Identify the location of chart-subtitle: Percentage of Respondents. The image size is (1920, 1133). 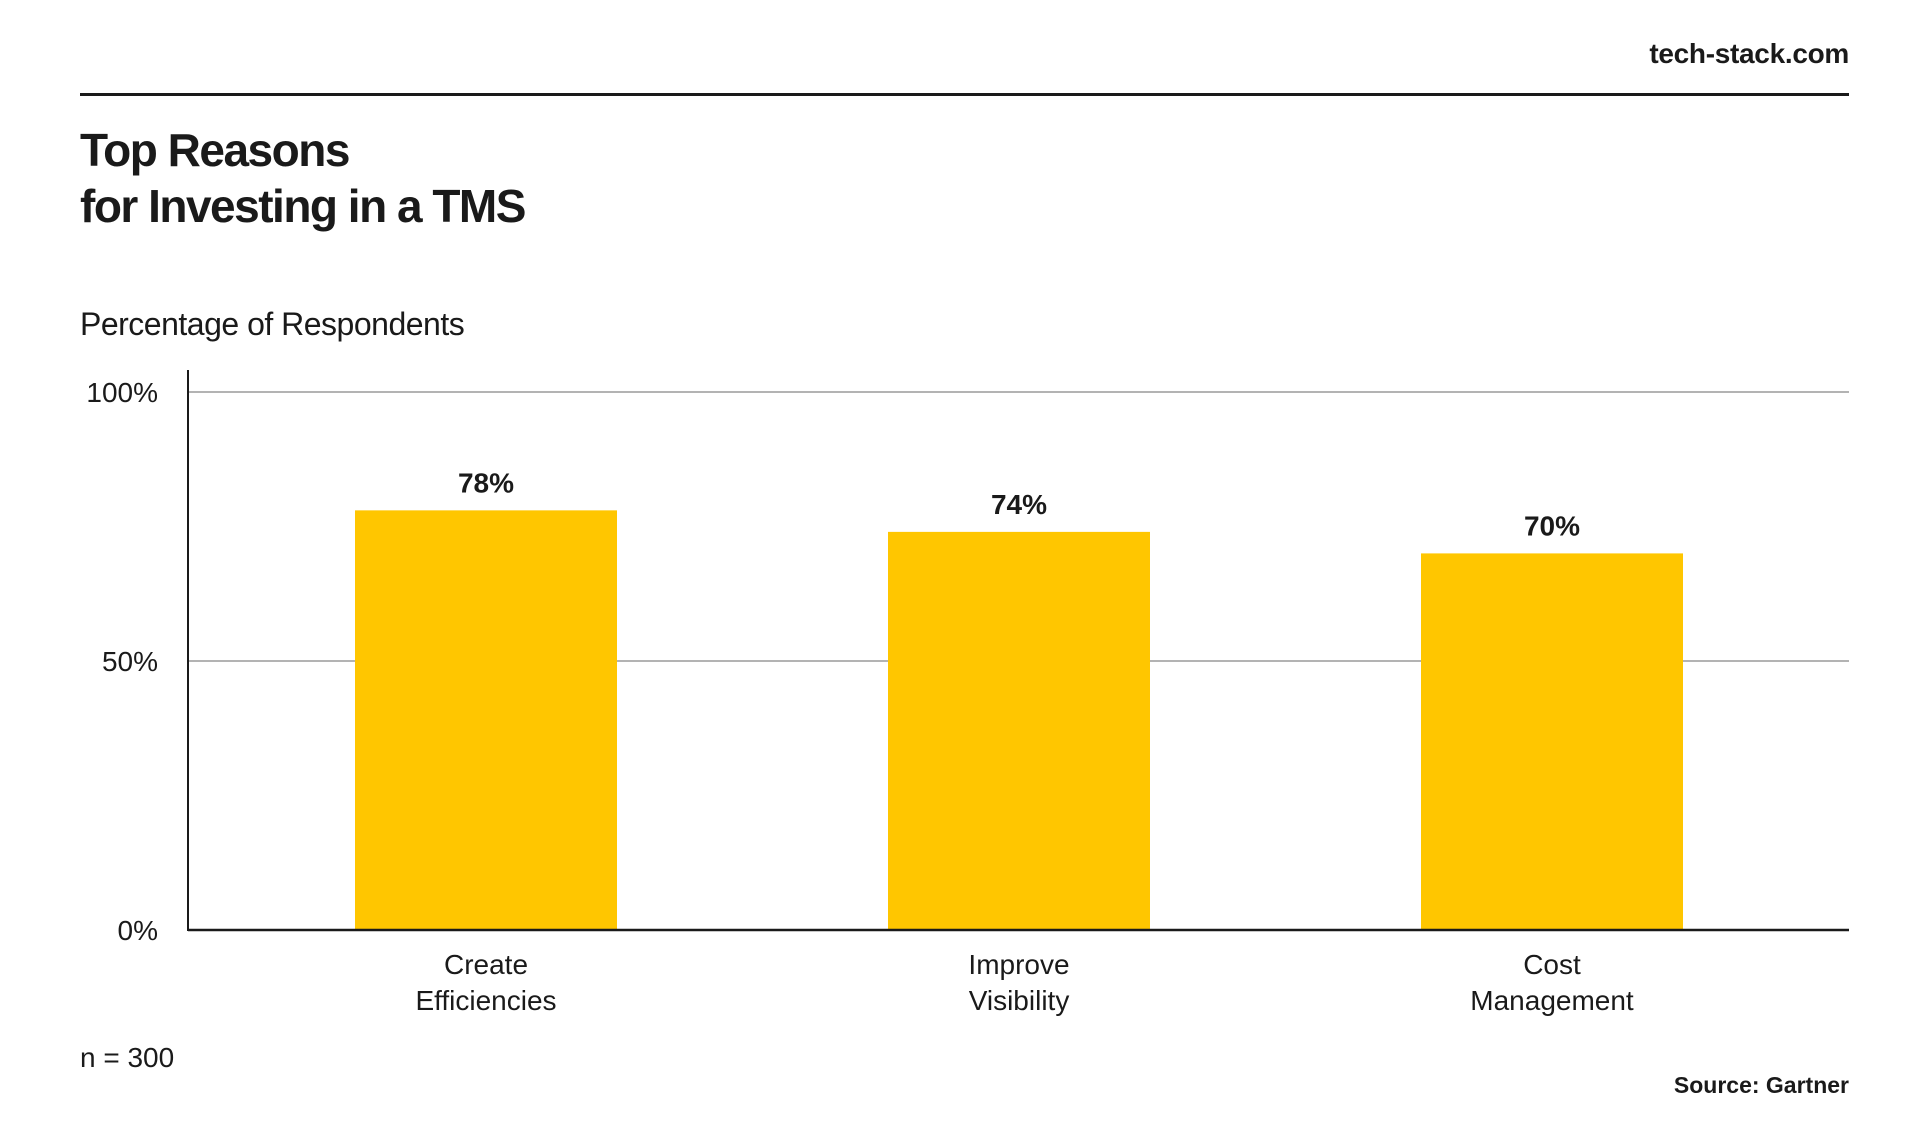
(272, 324).